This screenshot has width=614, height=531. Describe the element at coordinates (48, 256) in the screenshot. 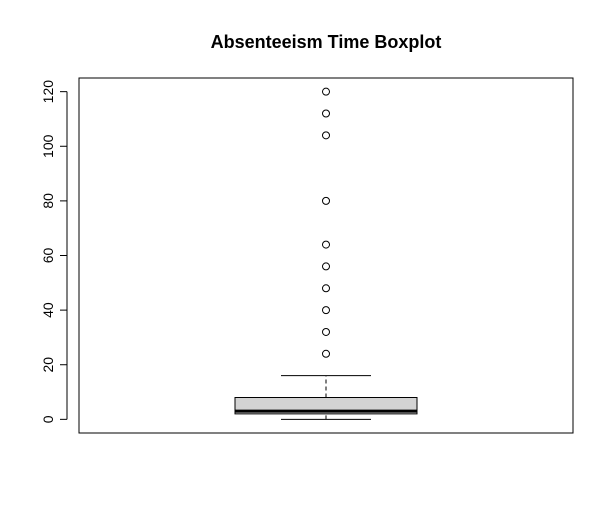

I see `y-tick-label: 60` at that location.